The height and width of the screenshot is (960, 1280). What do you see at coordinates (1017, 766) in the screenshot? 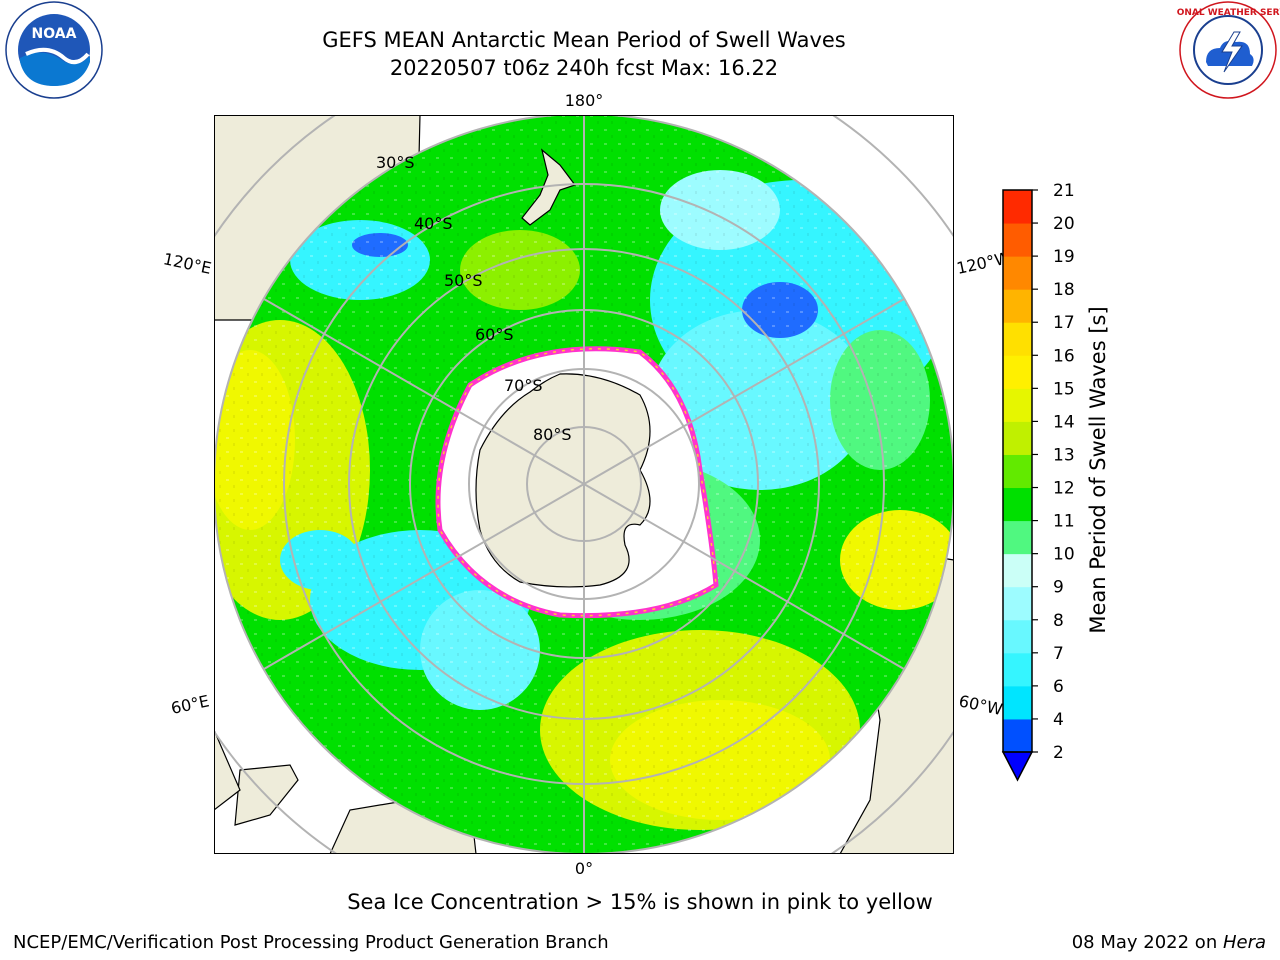
I see `colorbar-extend-triangle` at bounding box center [1017, 766].